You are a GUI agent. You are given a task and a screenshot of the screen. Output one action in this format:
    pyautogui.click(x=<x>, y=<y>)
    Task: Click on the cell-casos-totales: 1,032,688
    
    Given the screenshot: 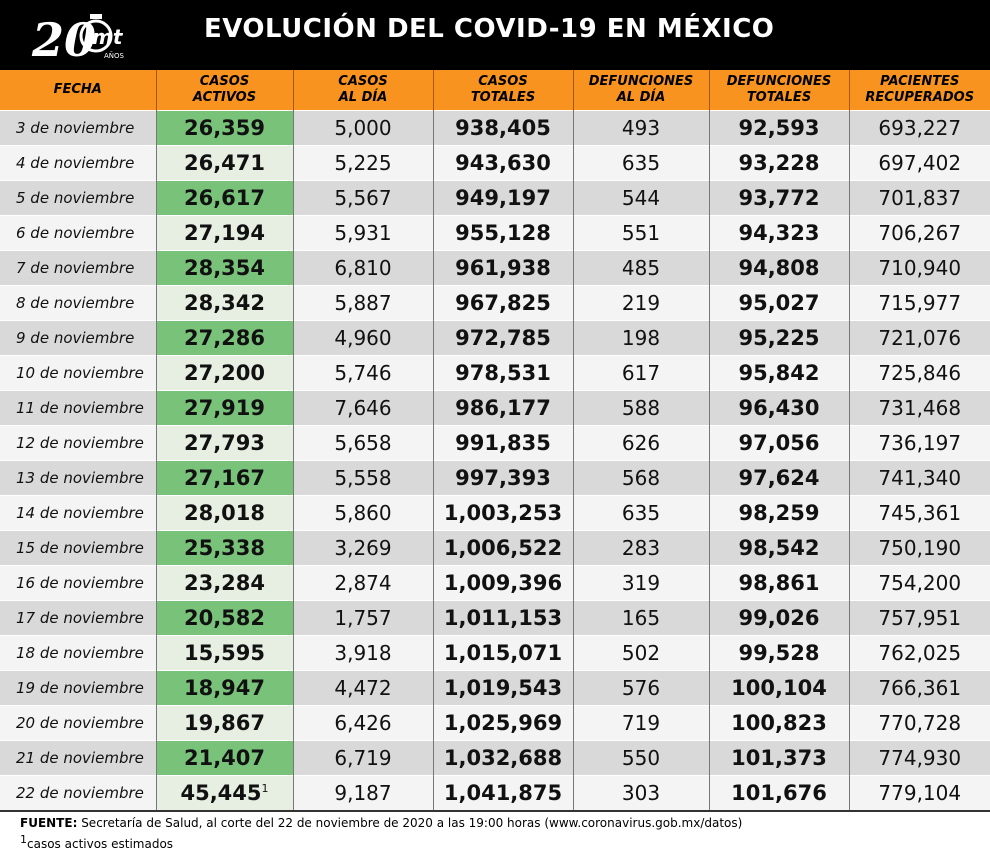 What is the action you would take?
    pyautogui.click(x=502, y=758)
    